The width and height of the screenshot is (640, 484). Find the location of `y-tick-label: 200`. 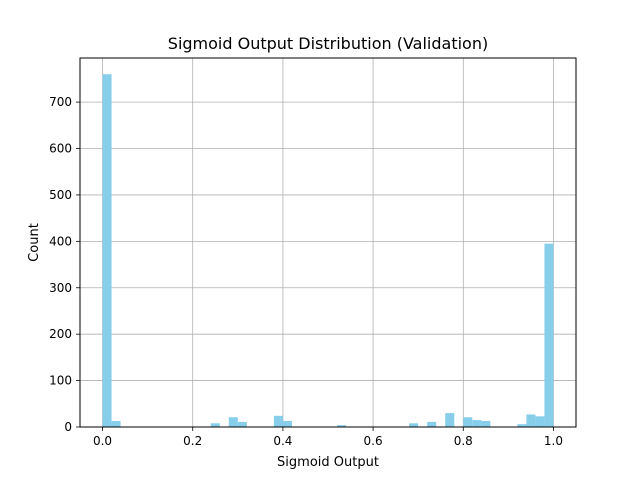

y-tick-label: 200 is located at coordinates (60, 334).